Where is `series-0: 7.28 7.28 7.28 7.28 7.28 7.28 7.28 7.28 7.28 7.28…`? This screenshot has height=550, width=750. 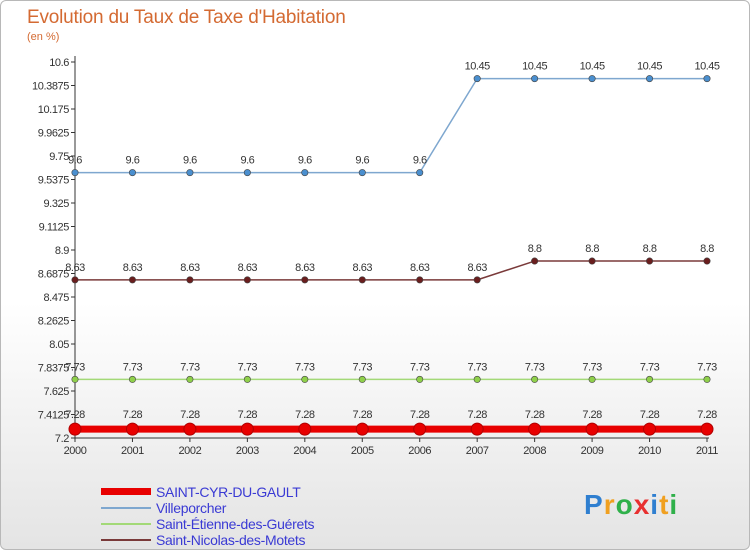 series-0: 7.28 7.28 7.28 7.28 7.28 7.28 7.28 7.28 7.28 7.28… is located at coordinates (391, 422).